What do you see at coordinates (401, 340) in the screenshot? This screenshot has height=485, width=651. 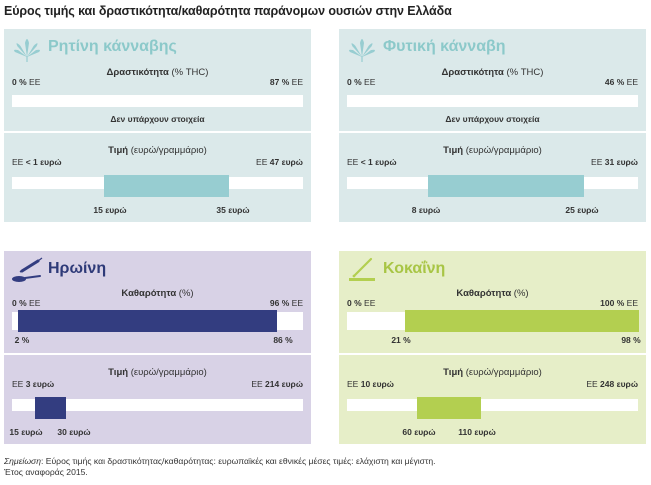 I see `national-low-purity: 21 %` at bounding box center [401, 340].